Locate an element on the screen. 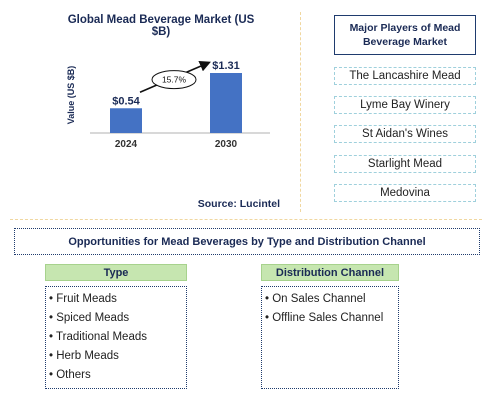 This screenshot has width=492, height=410. list-item: • On Sales Channel is located at coordinates (315, 299).